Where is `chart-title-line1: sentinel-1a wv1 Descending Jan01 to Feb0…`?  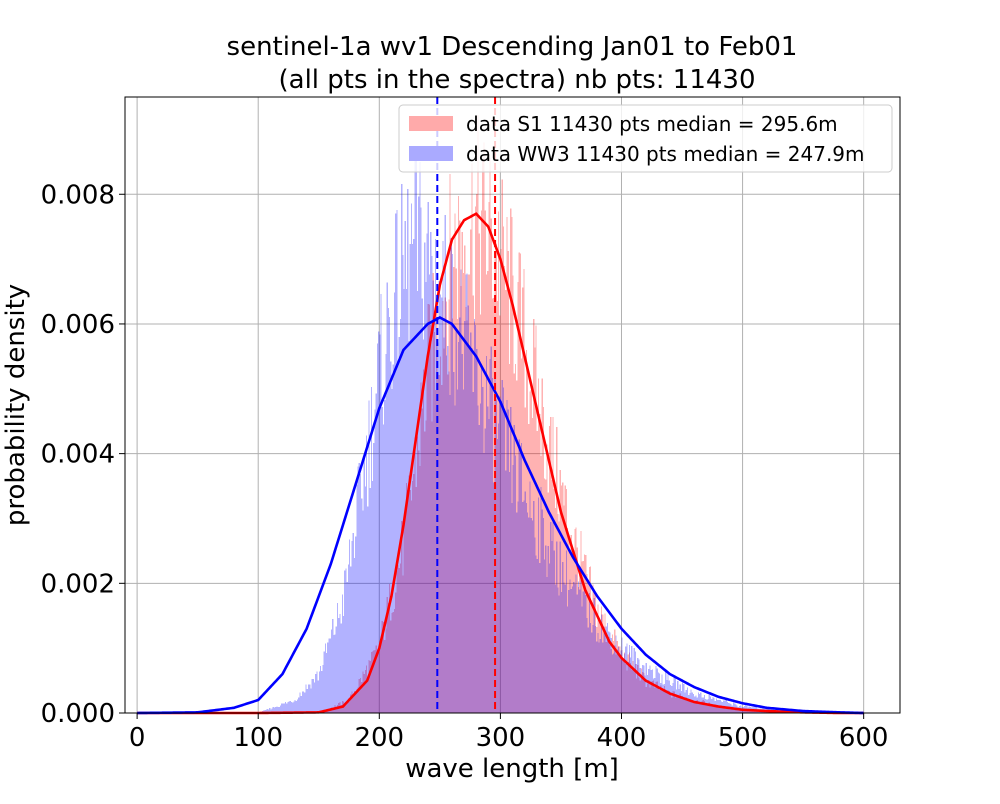
chart-title-line1: sentinel-1a wv1 Descending Jan01 to Feb0… is located at coordinates (512, 47).